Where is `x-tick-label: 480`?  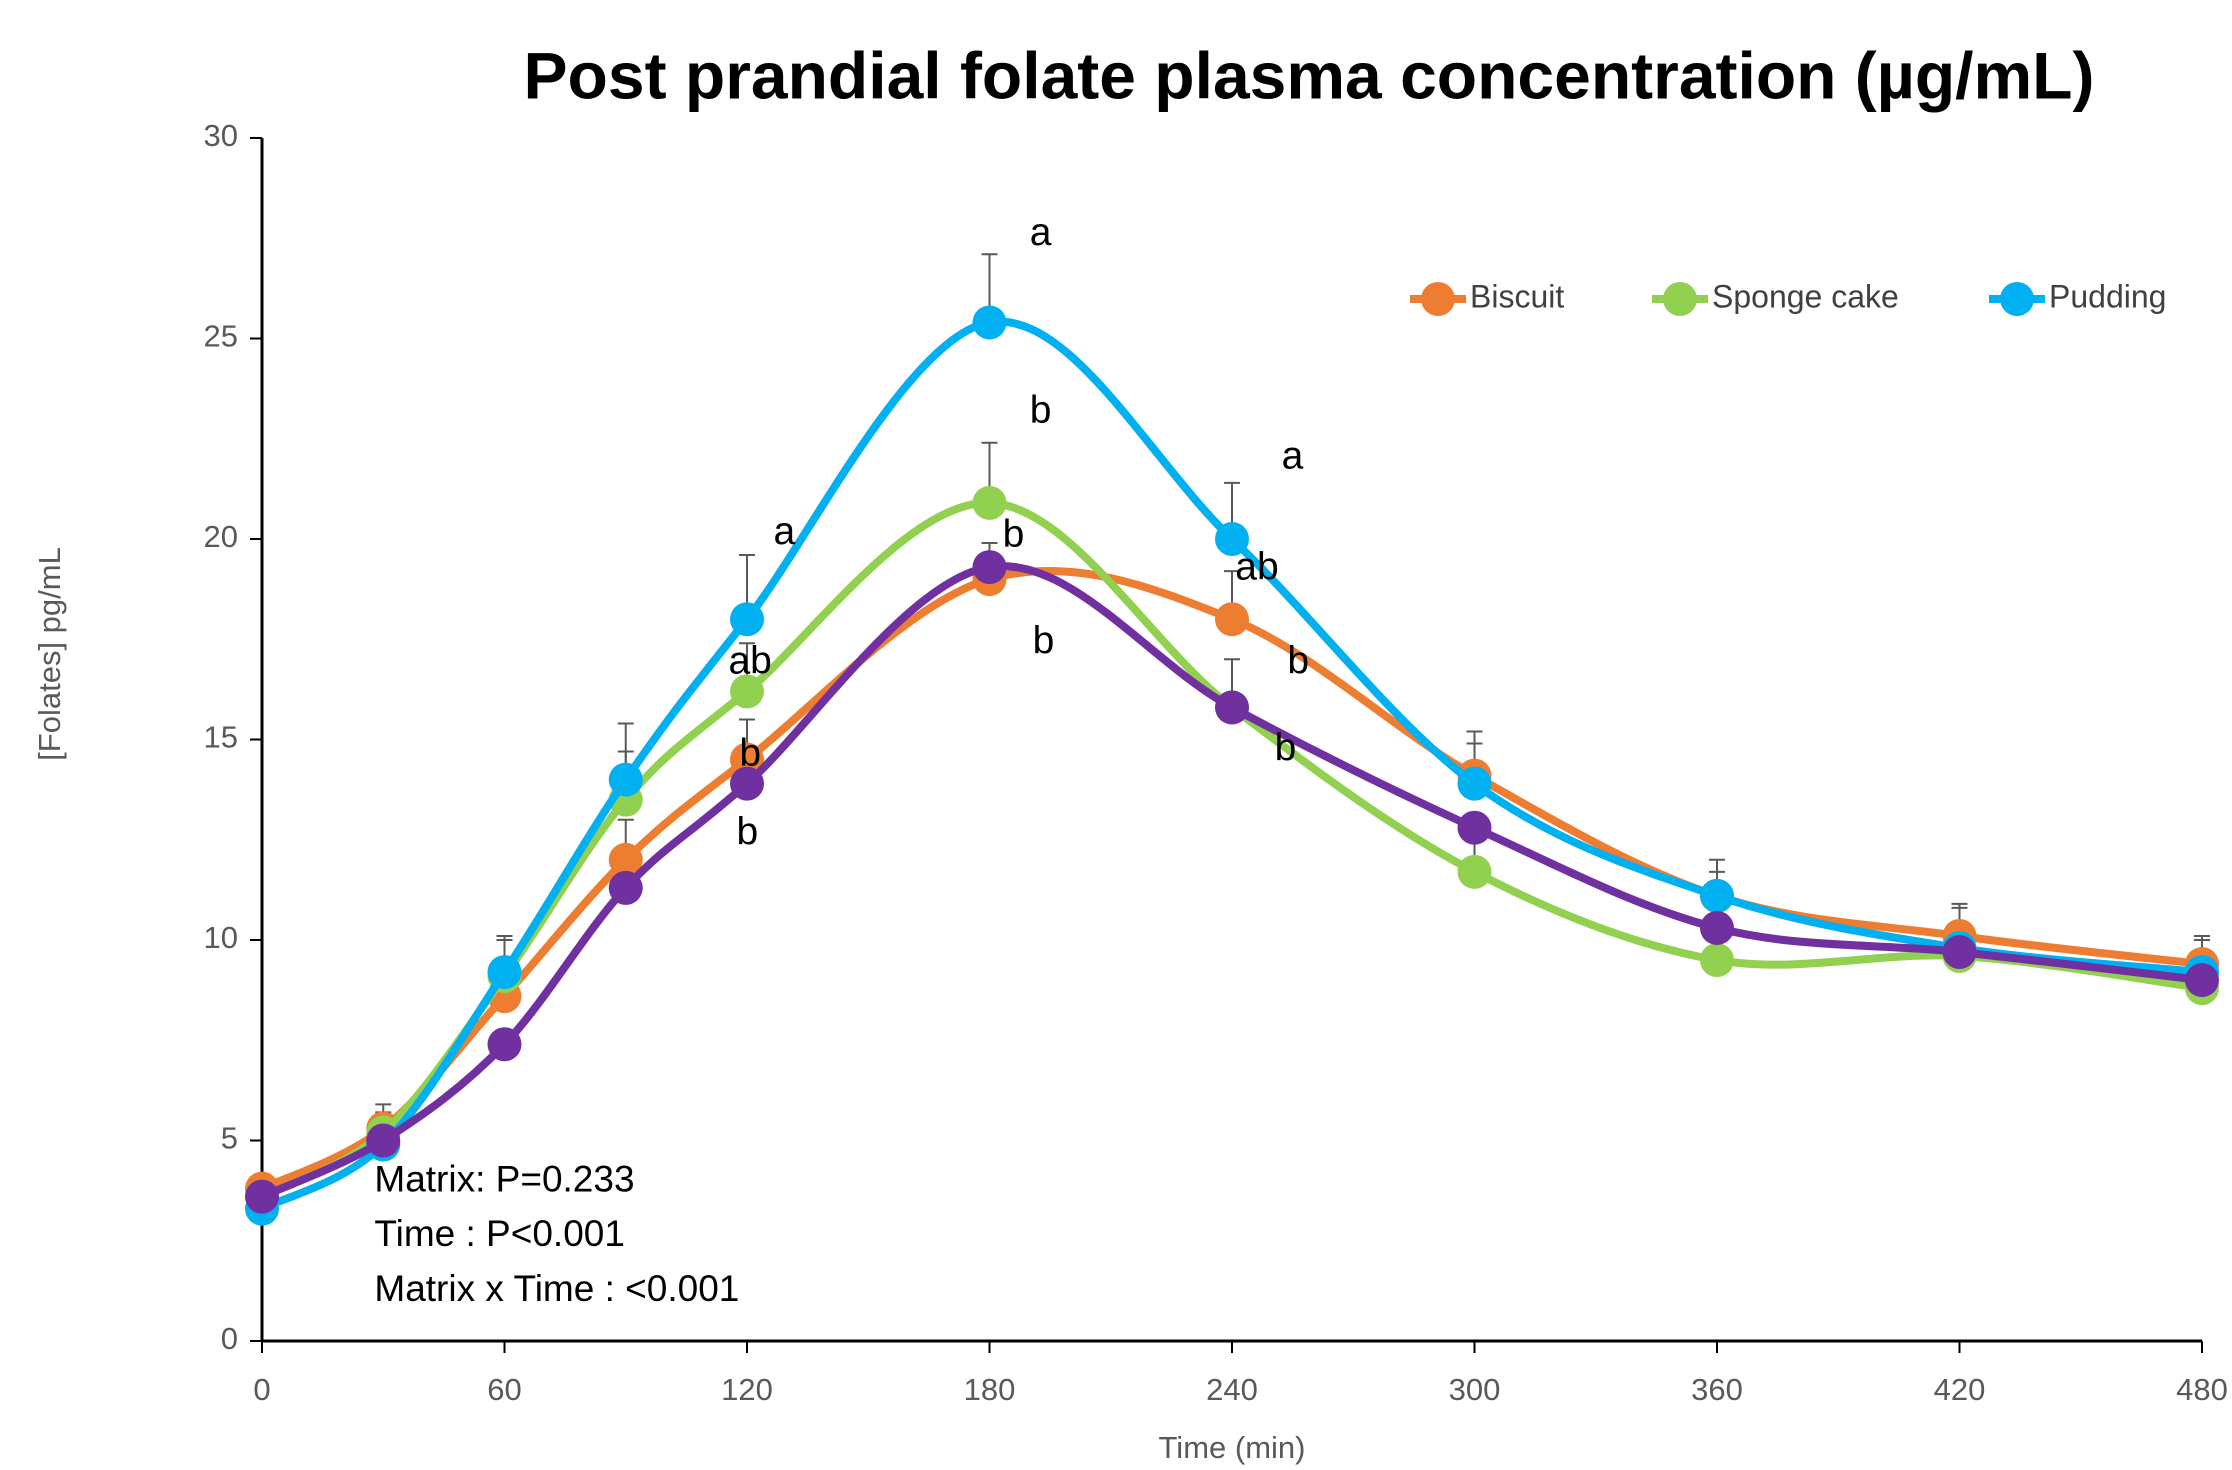 x-tick-label: 480 is located at coordinates (2202, 1389).